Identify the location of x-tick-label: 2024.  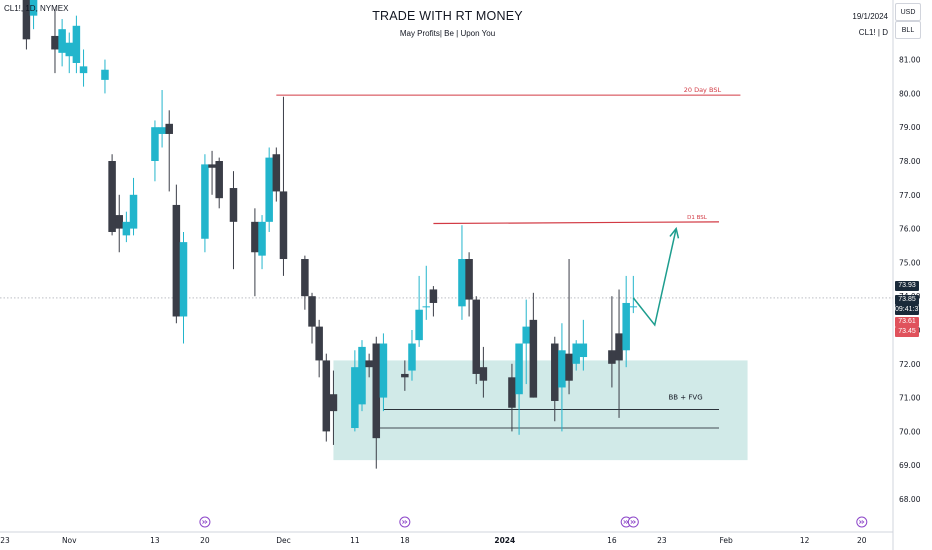
(504, 540).